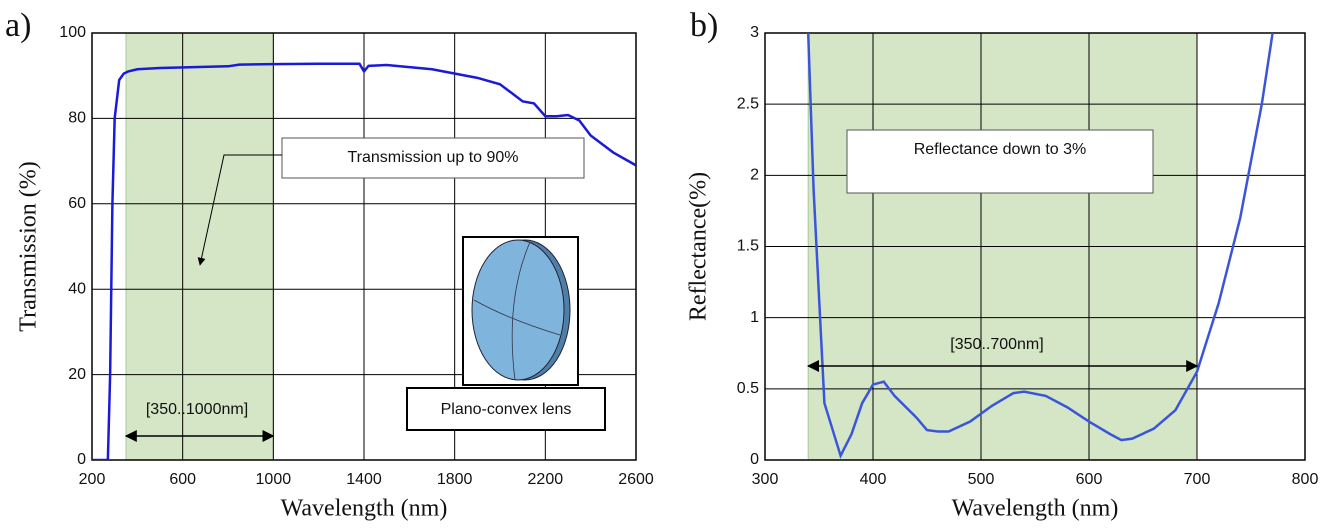  I want to click on lens-face, so click(518, 310).